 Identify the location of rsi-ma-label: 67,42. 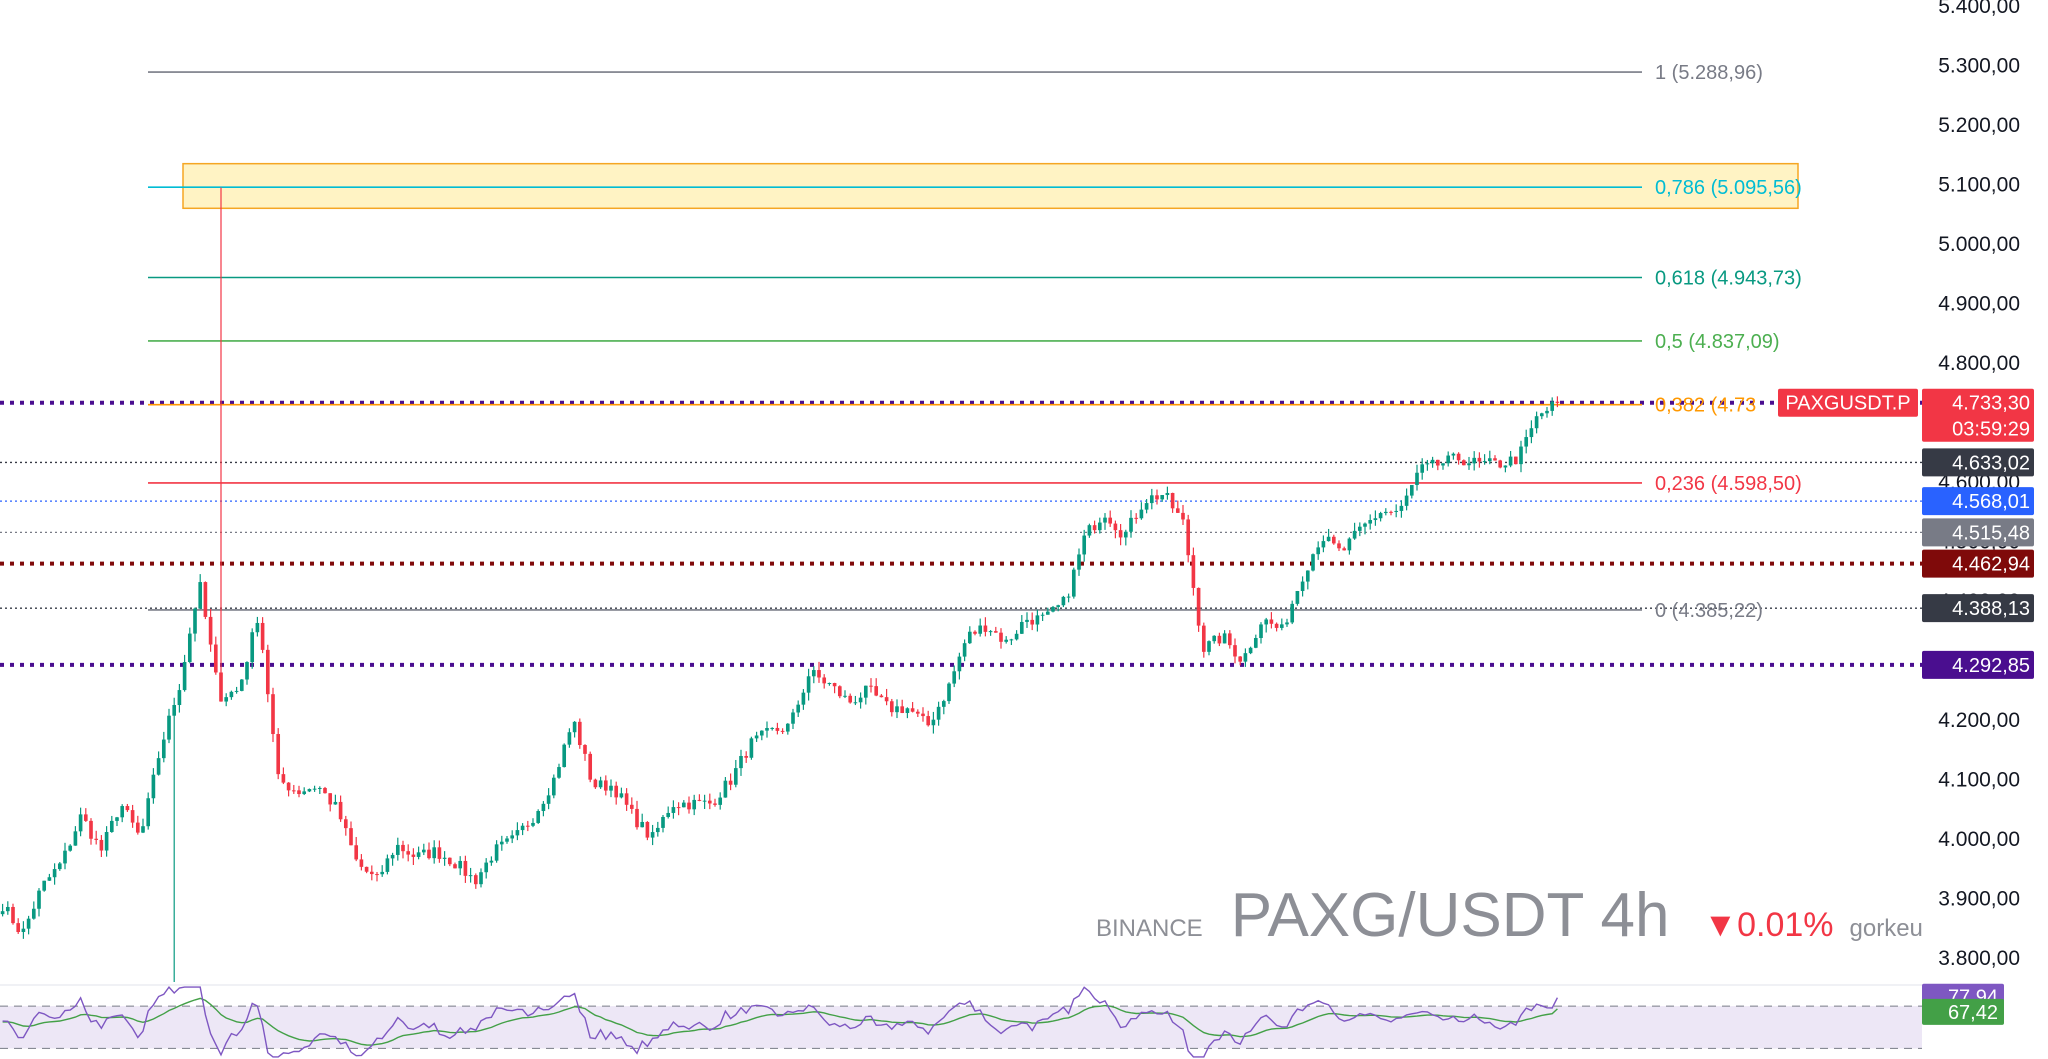
(1973, 1013).